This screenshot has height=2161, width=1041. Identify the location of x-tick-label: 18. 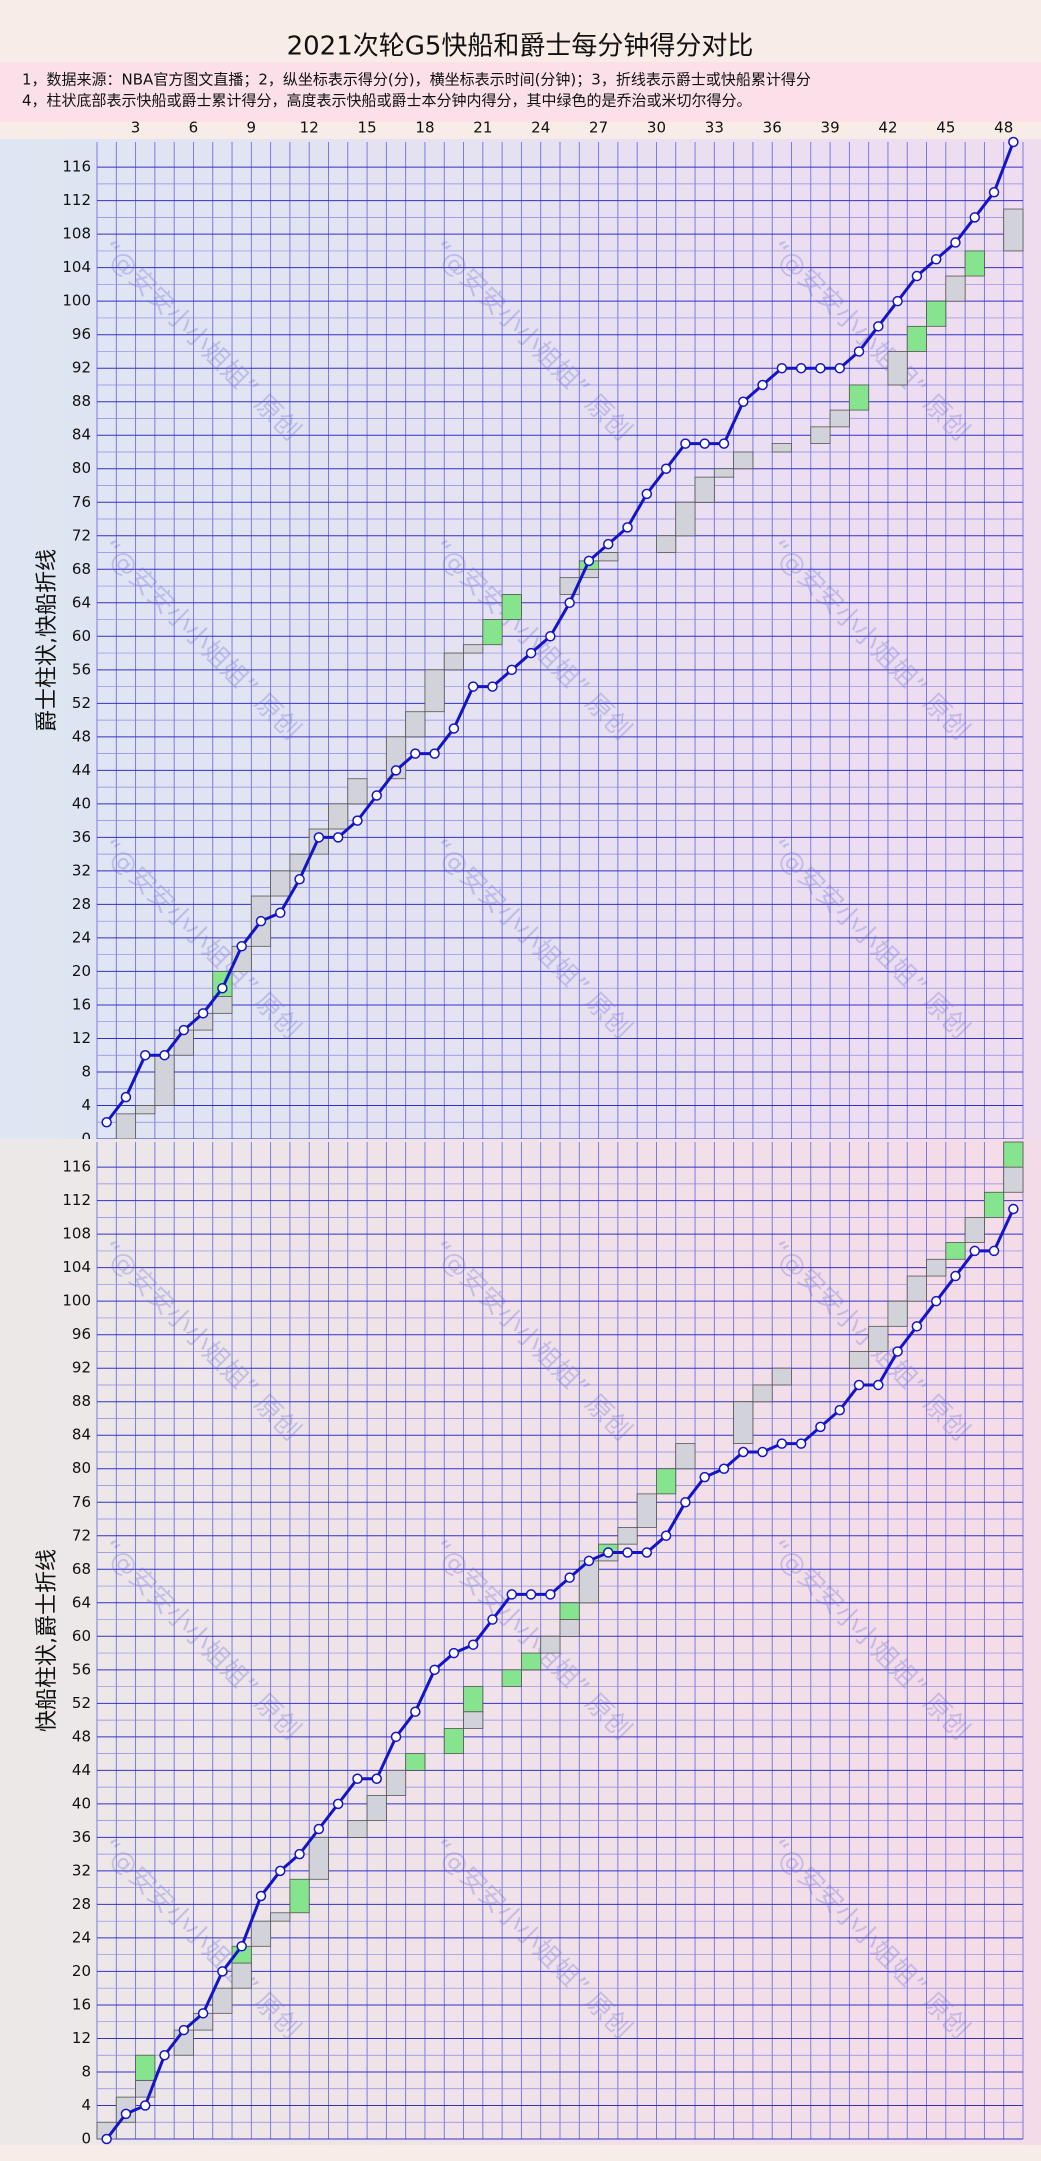
(424, 128).